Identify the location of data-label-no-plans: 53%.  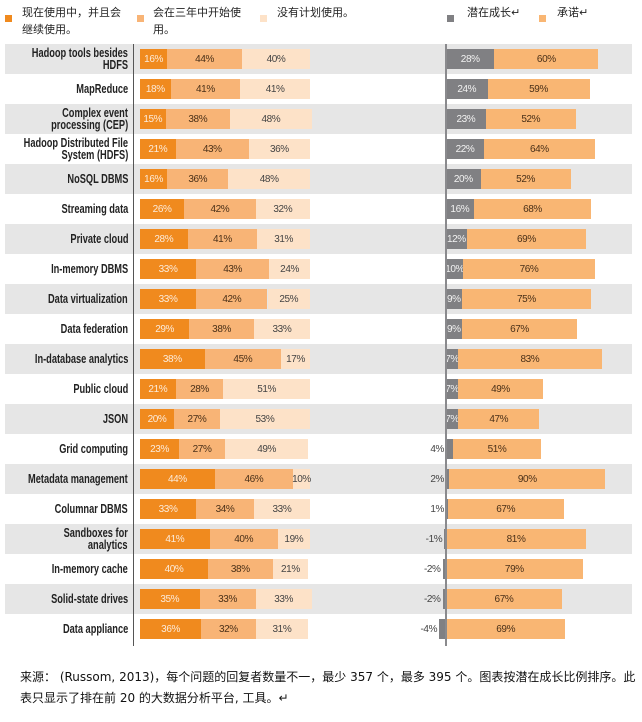
(265, 419).